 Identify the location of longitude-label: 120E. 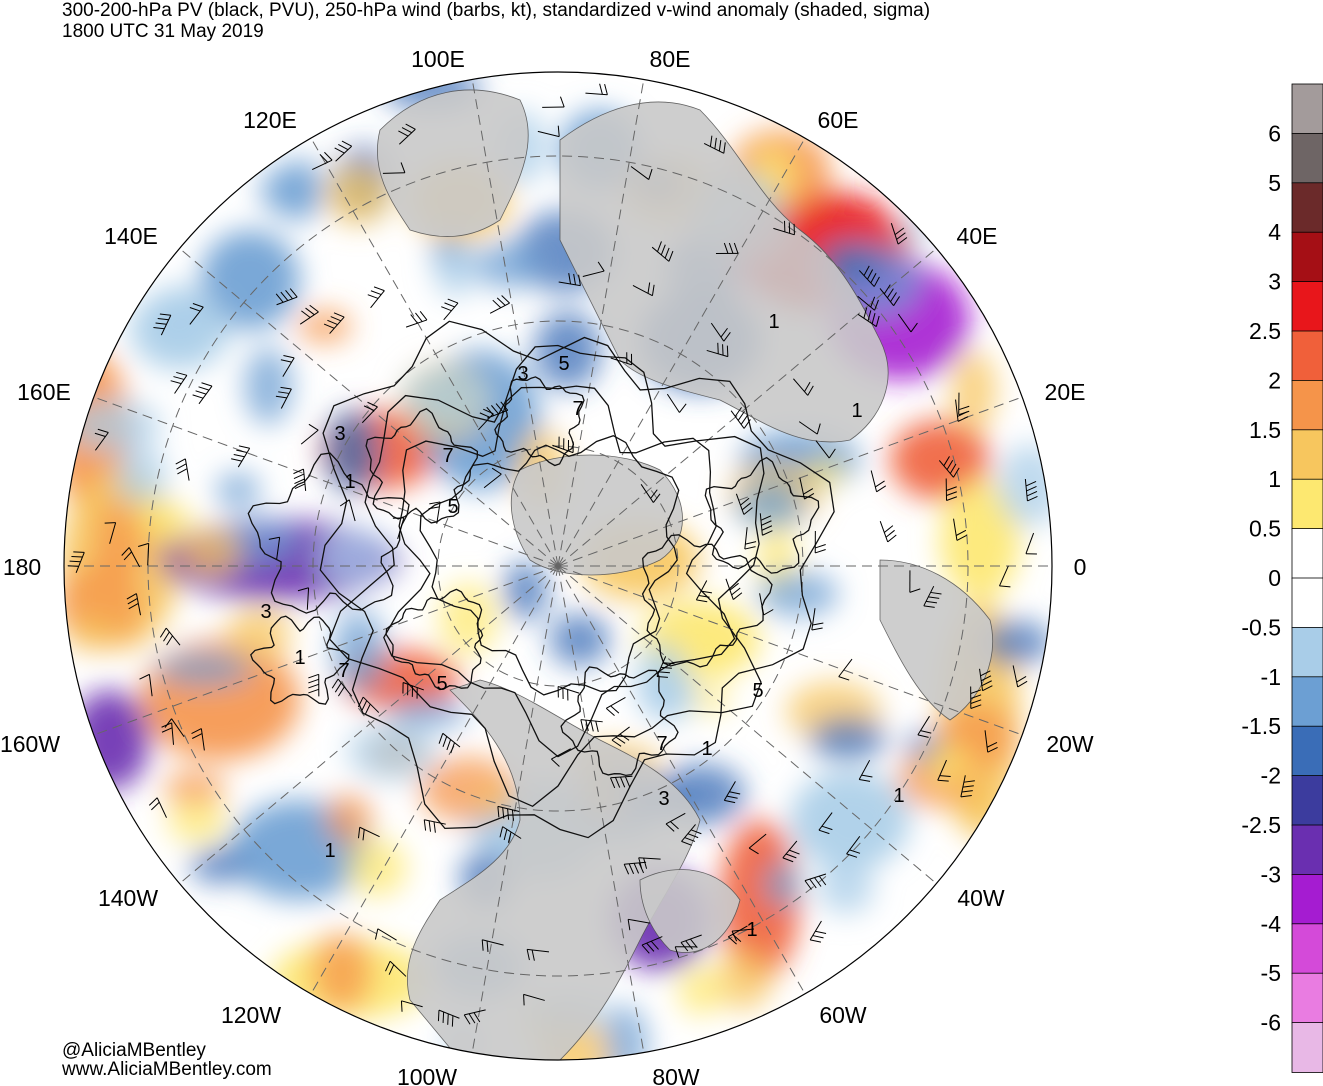
(270, 120).